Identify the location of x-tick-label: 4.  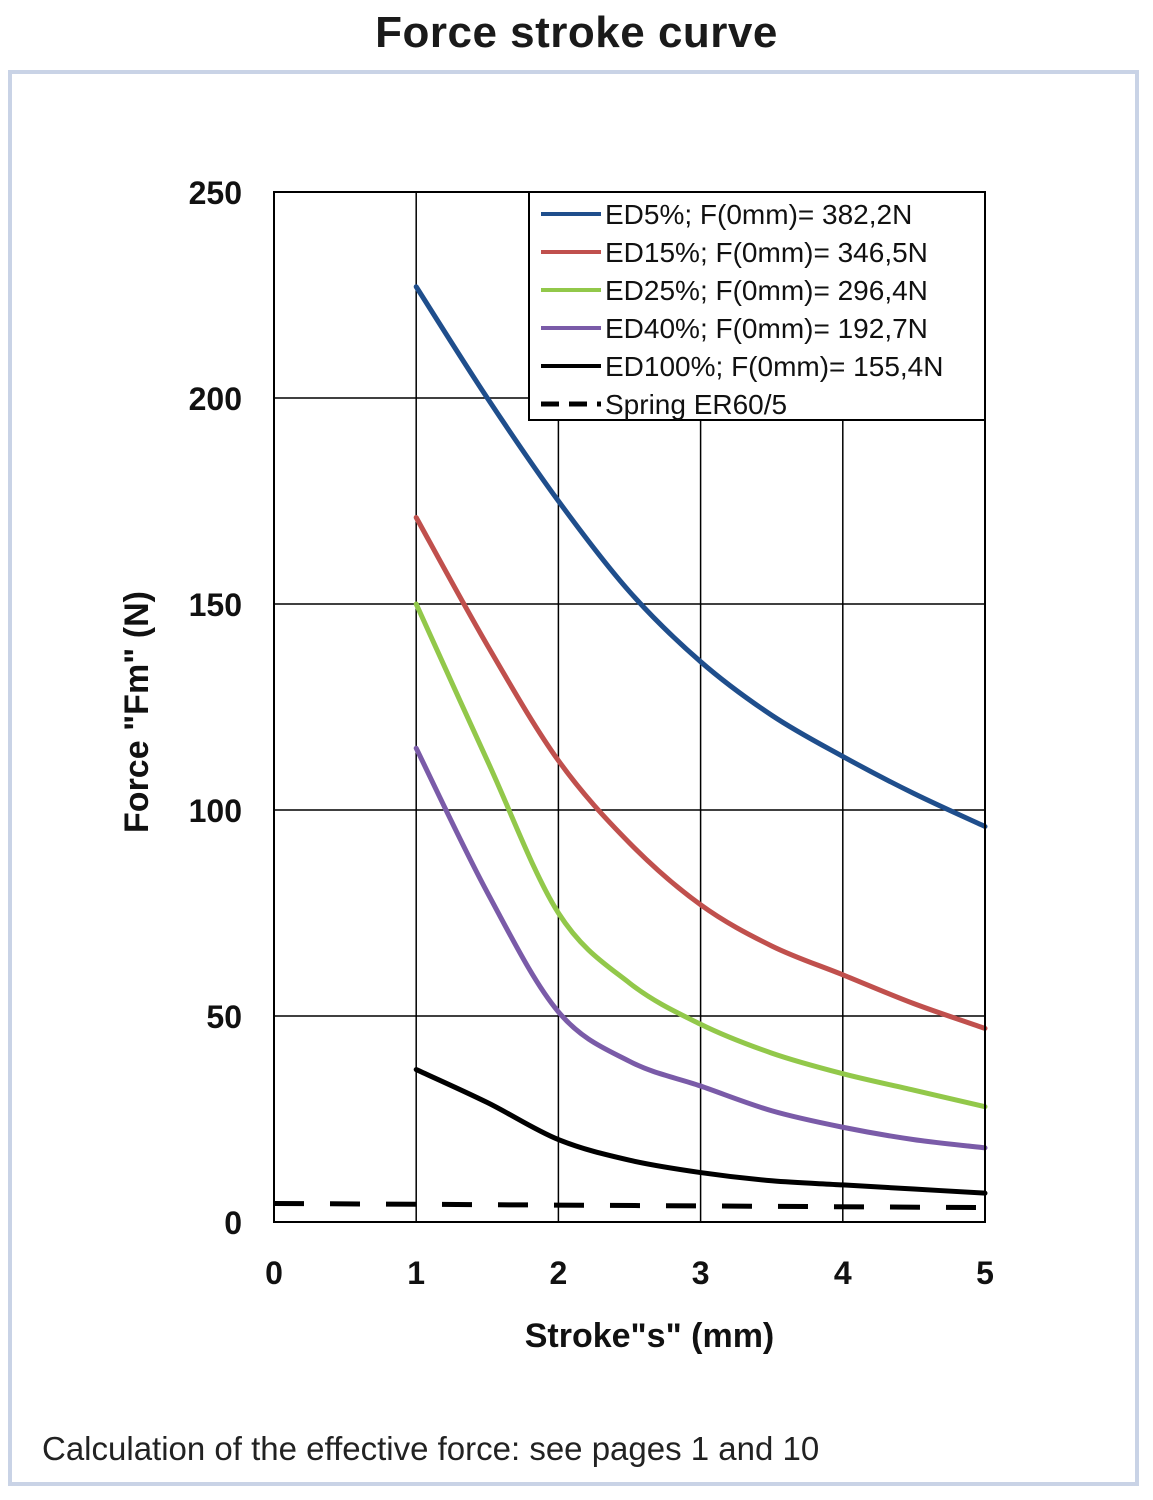
(843, 1273).